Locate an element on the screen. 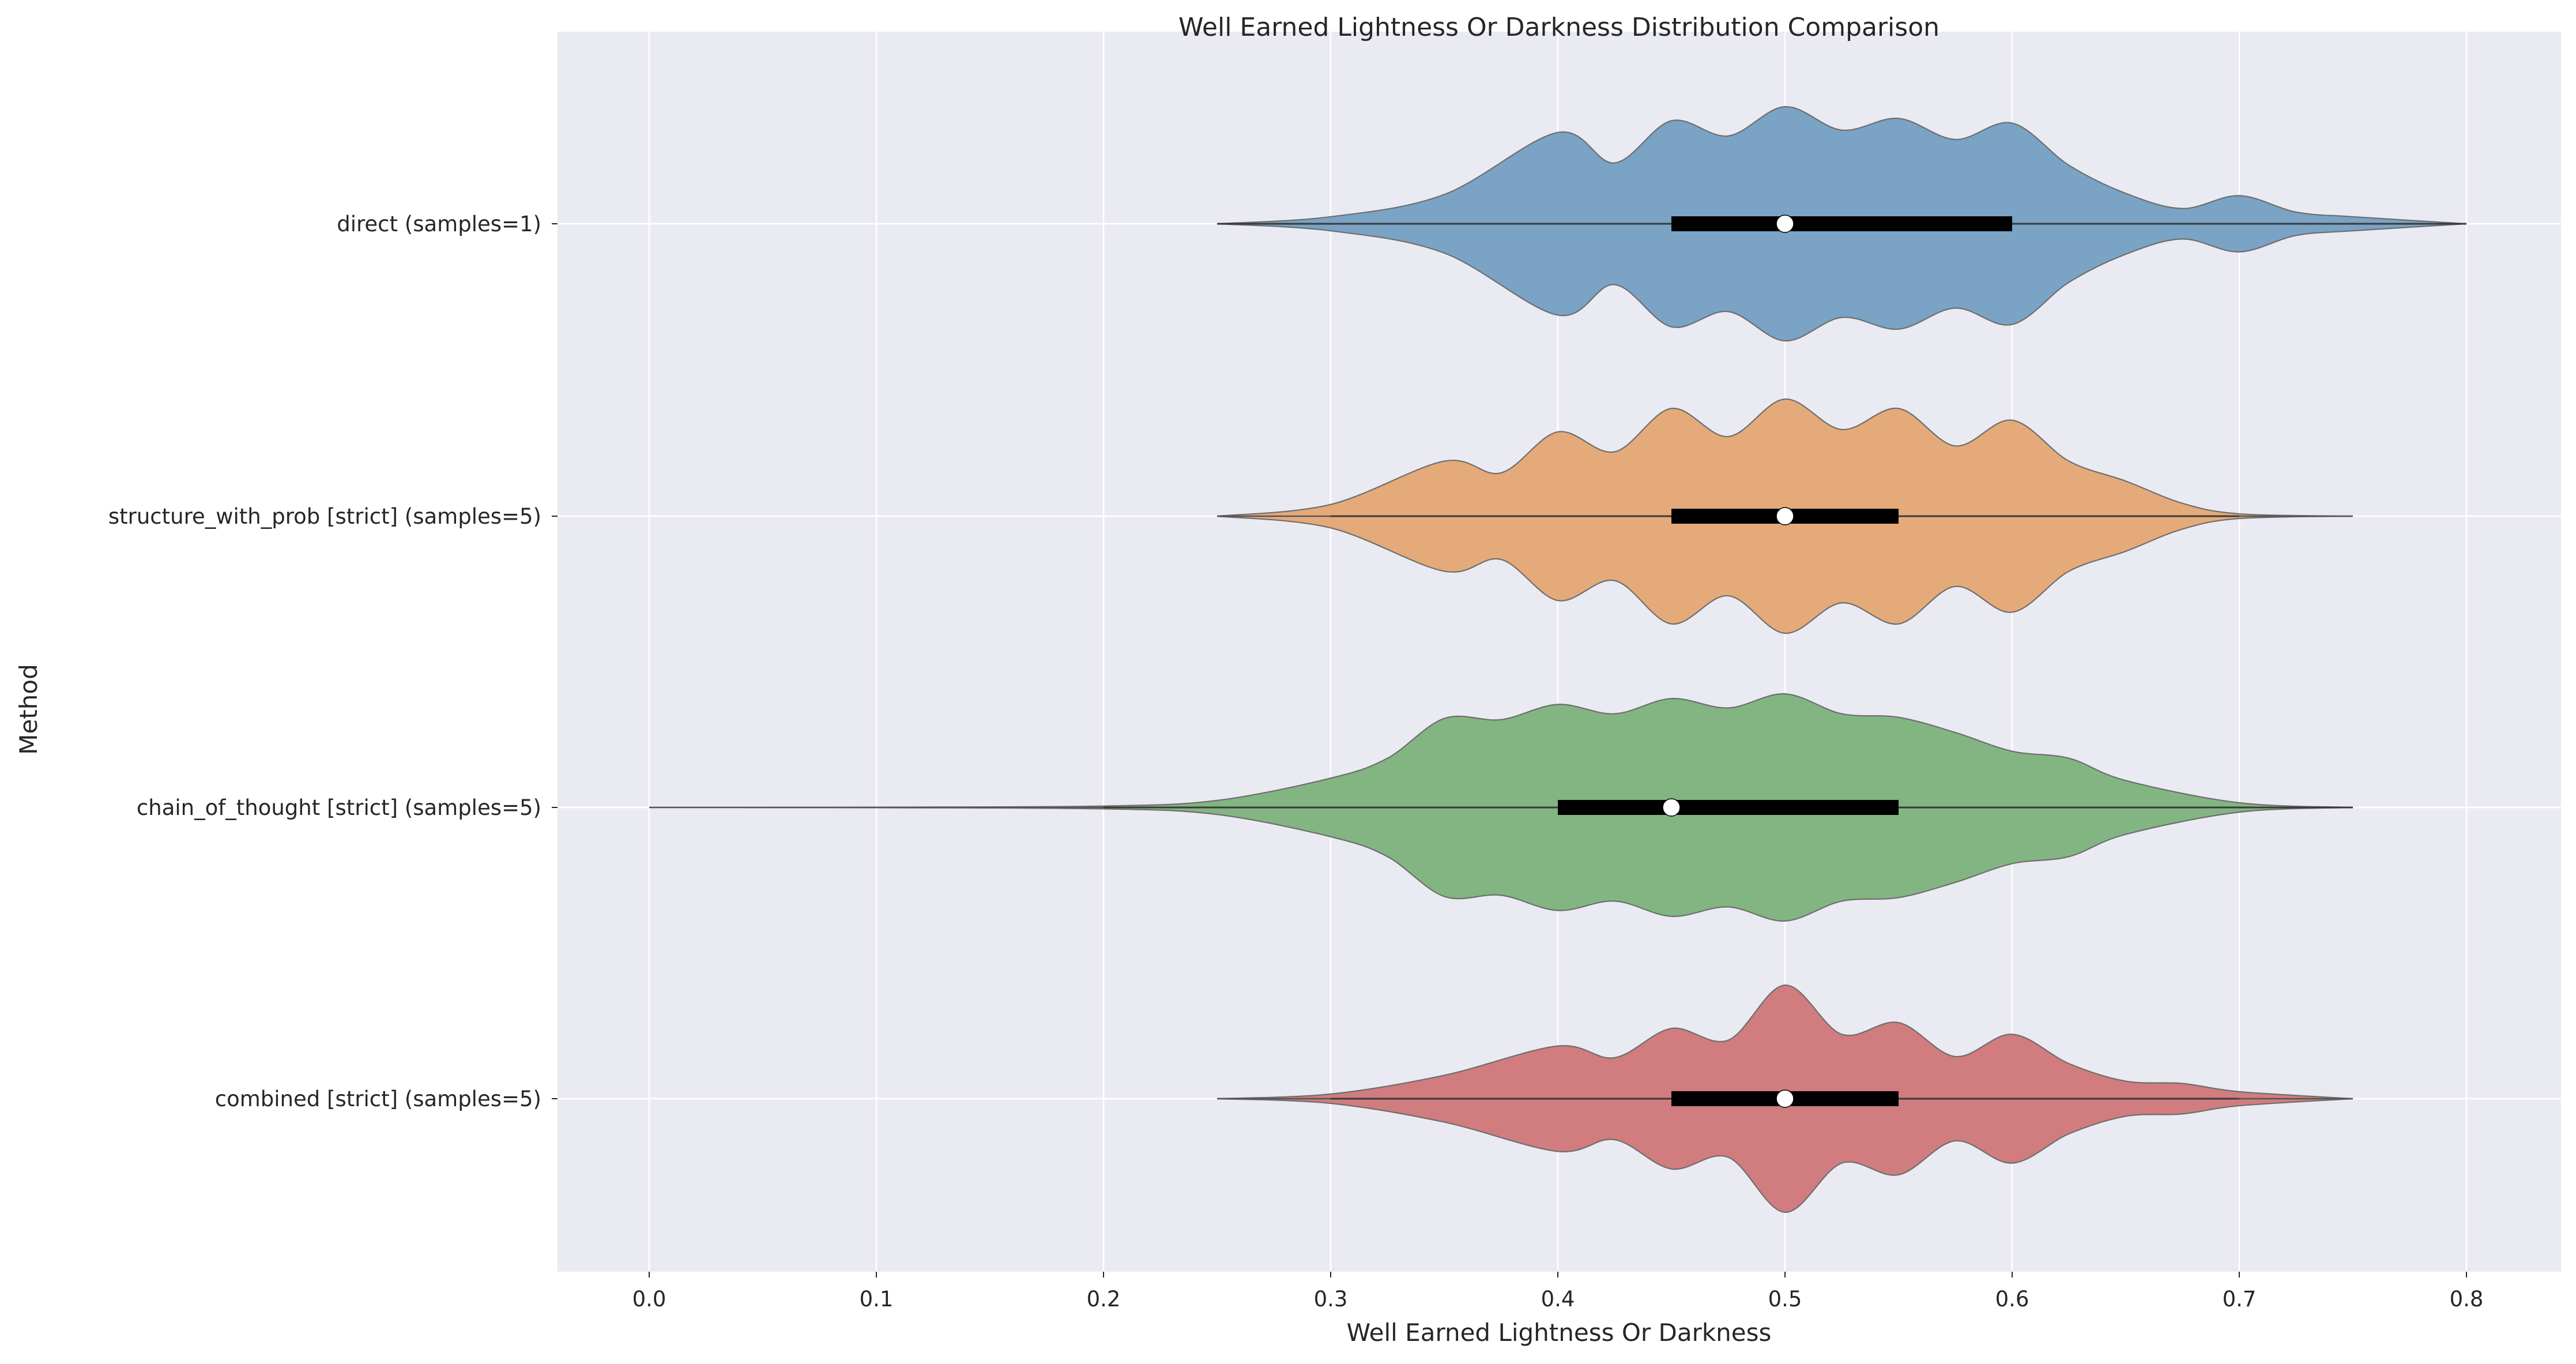 The image size is (2576, 1364). y-tick-label: structure_with_prob [strict] (samples=5) is located at coordinates (324, 516).